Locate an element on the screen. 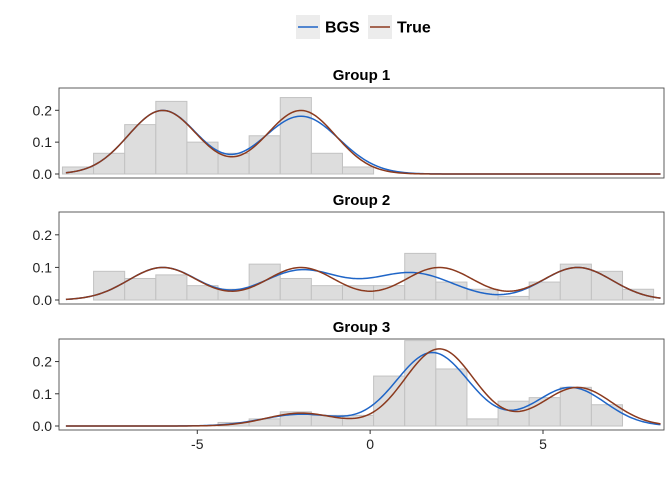 The image size is (672, 480). legend-label-true: True is located at coordinates (414, 28).